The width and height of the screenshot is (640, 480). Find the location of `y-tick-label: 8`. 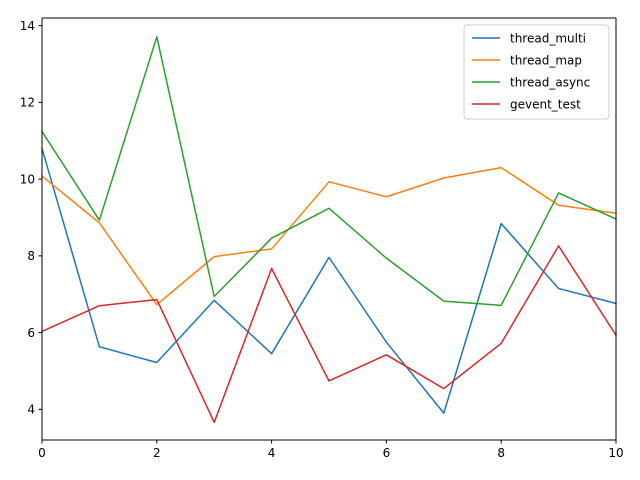

y-tick-label: 8 is located at coordinates (31, 256).